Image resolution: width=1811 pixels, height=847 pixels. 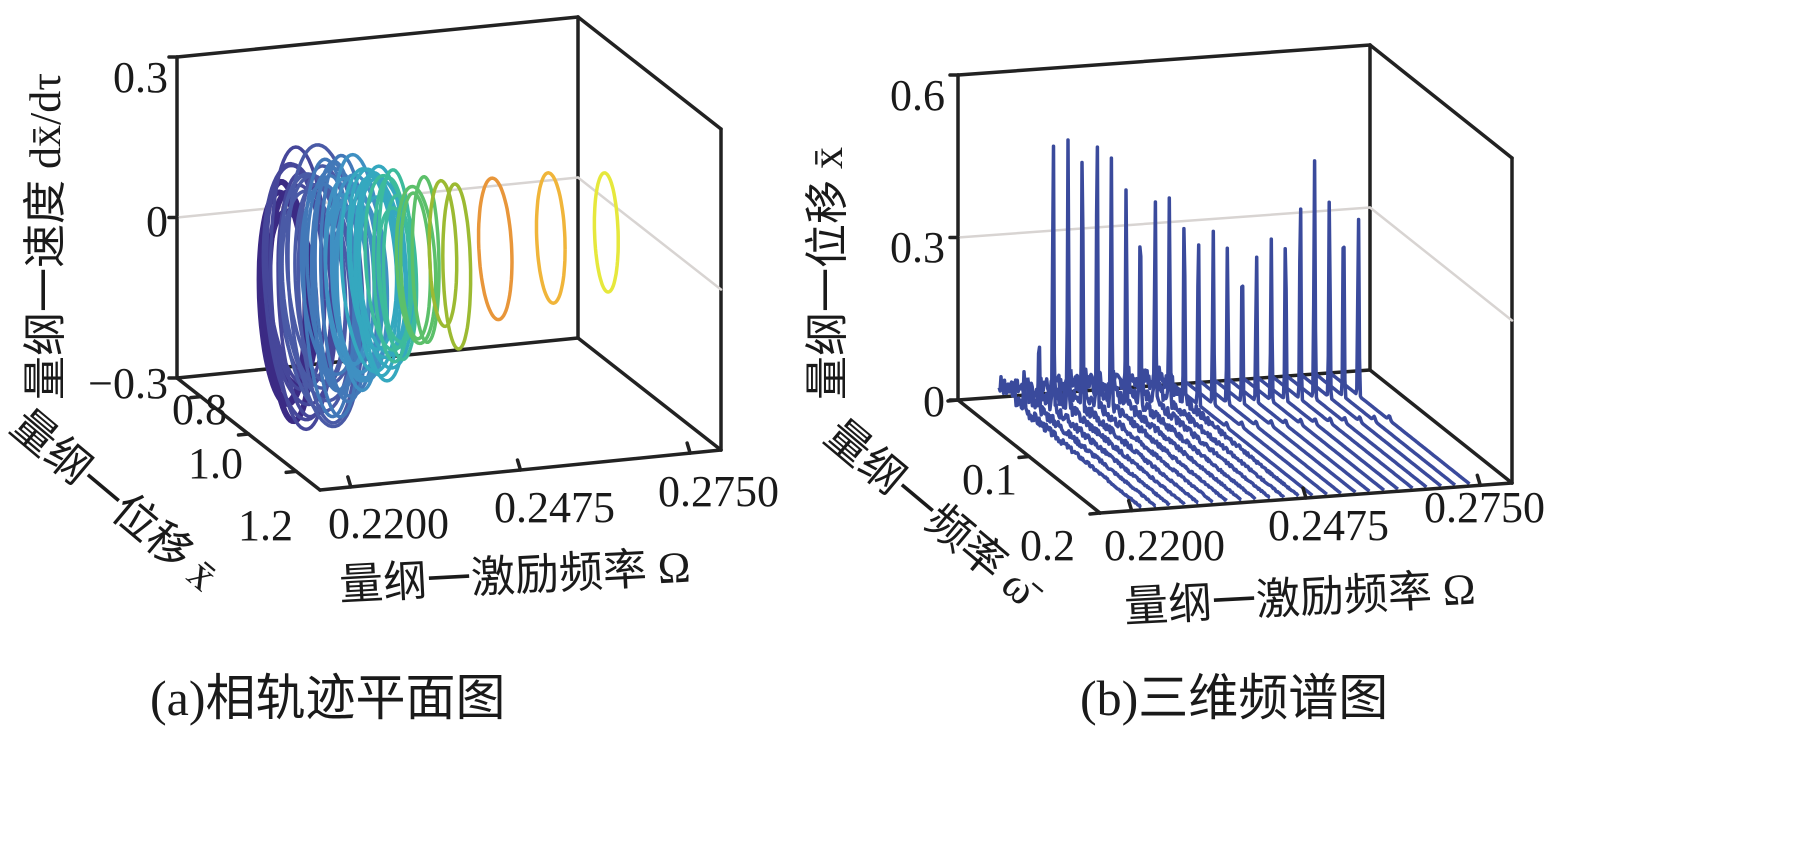 What do you see at coordinates (199, 409) in the screenshot?
I see `y-tick-label: 0.8` at bounding box center [199, 409].